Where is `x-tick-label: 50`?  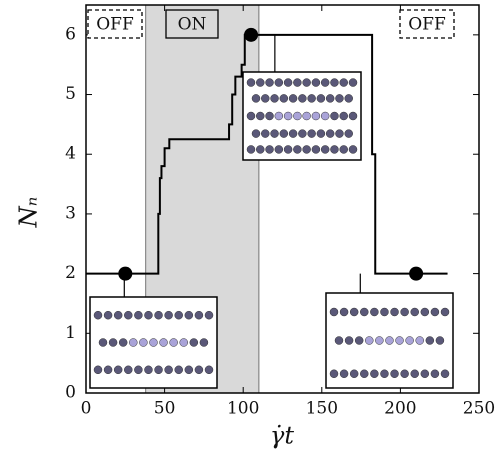
x-tick-label: 50 is located at coordinates (165, 409).